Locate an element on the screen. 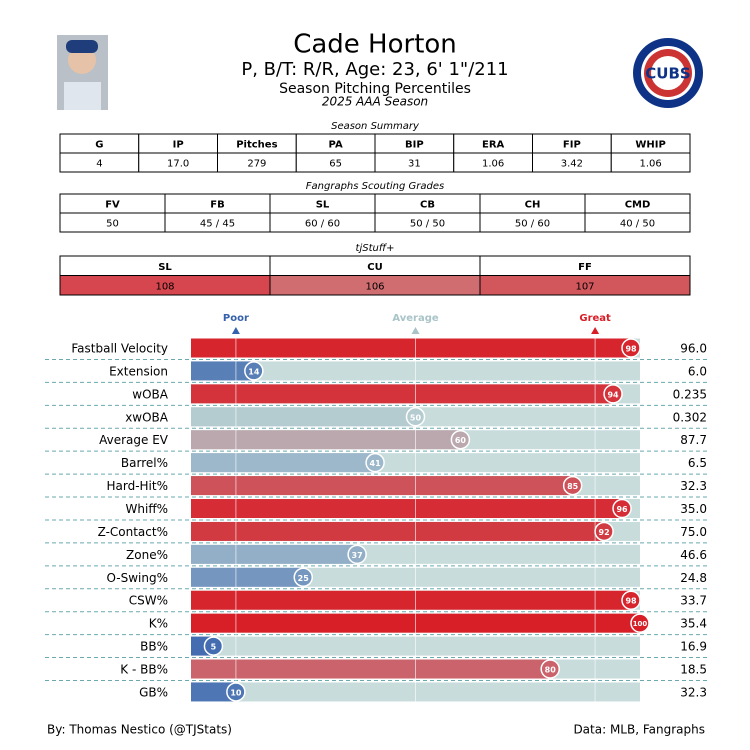 Image resolution: width=750 pixels, height=750 pixels. table-header: CU is located at coordinates (374, 267).